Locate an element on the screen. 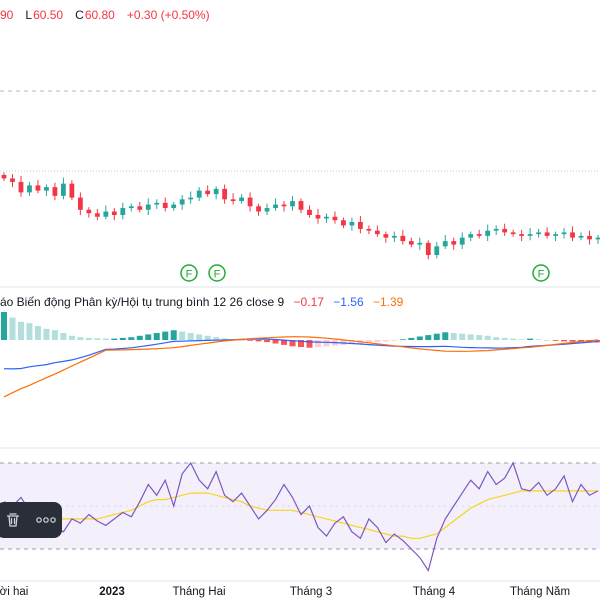 The height and width of the screenshot is (600, 600). time-tick-label: Tháng 4 is located at coordinates (434, 592).